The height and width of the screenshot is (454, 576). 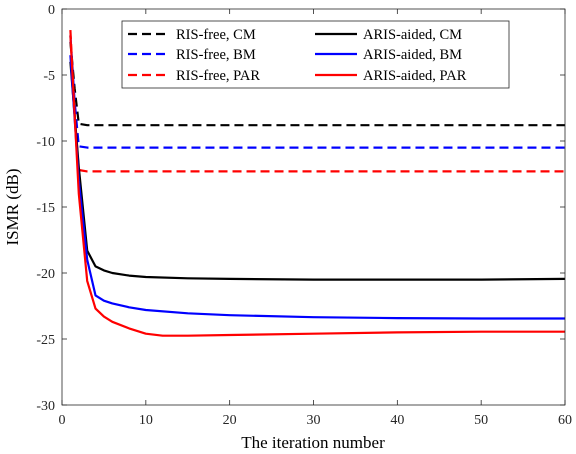 I want to click on y-tick-label: -15, so click(x=45, y=208).